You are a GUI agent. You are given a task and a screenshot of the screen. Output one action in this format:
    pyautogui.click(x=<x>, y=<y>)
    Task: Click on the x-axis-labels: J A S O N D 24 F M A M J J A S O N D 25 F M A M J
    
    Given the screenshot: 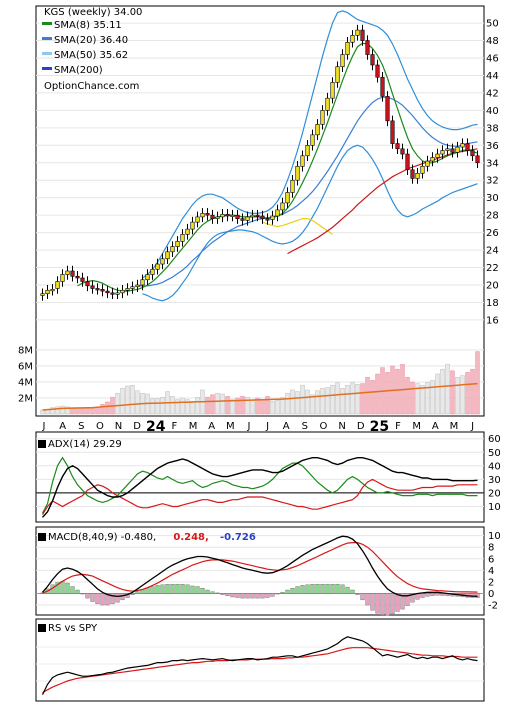 What is the action you would take?
    pyautogui.click(x=258, y=427)
    